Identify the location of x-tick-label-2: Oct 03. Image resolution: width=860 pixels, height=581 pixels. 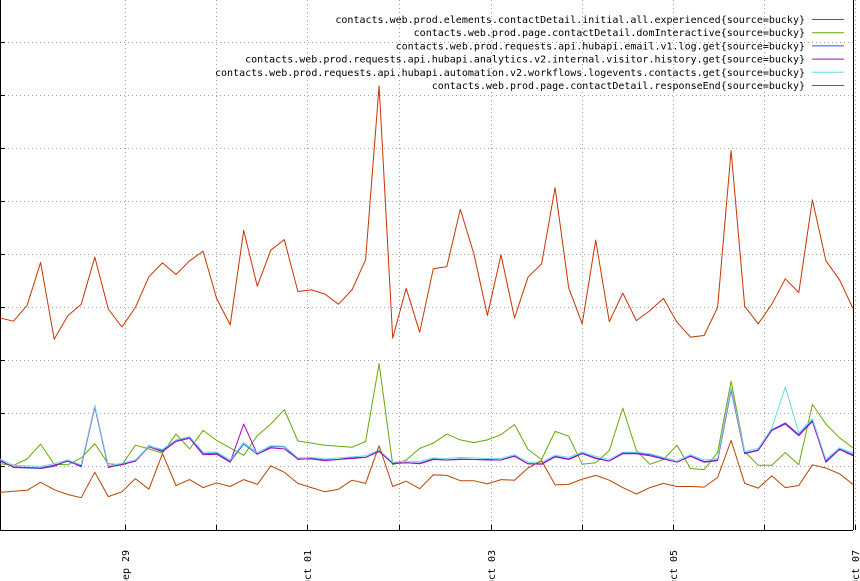
(492, 565).